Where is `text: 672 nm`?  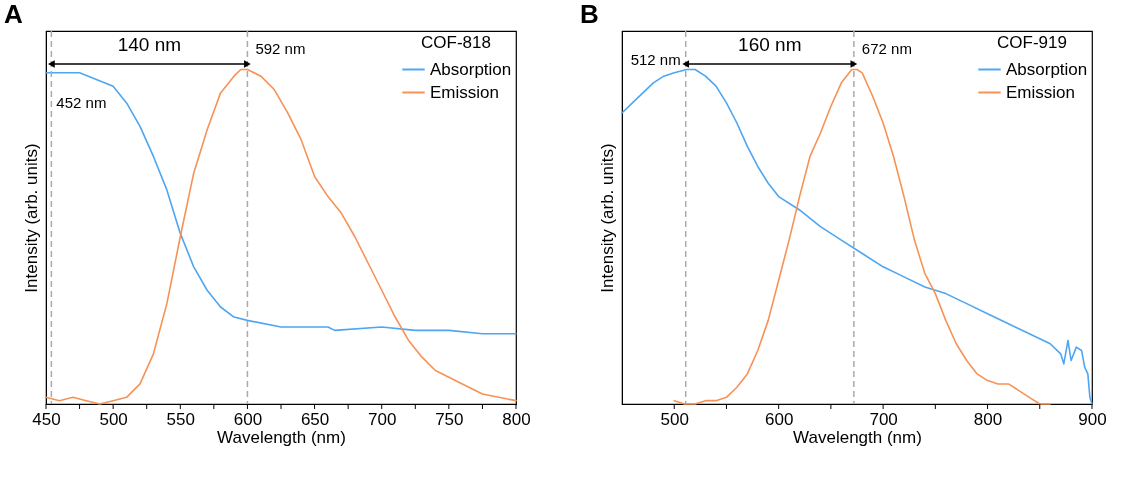 text: 672 nm is located at coordinates (886, 48).